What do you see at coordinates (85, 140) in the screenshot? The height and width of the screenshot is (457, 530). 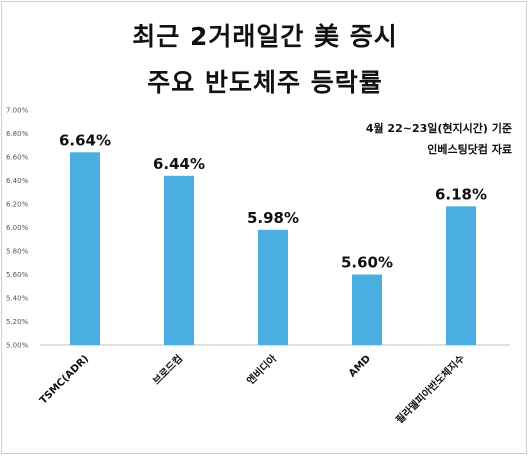 I see `value-label: 6.64%` at bounding box center [85, 140].